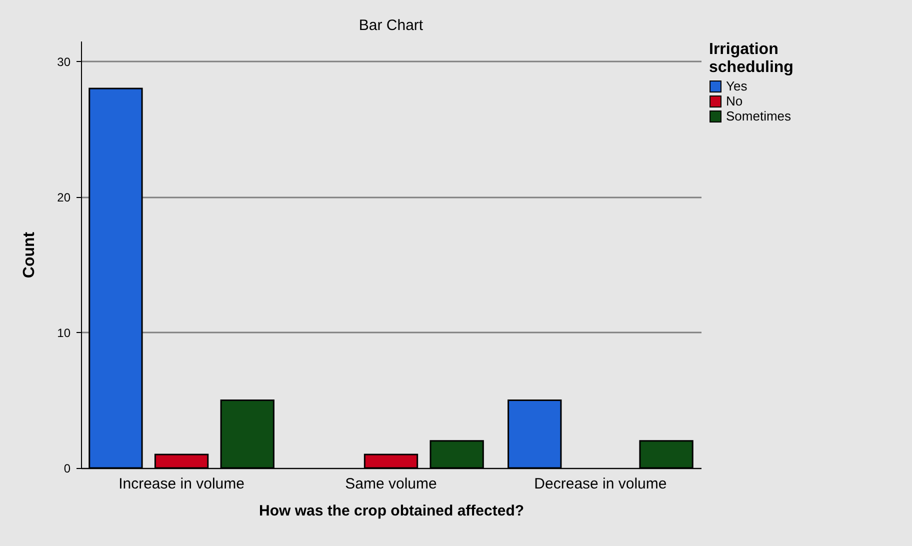 The width and height of the screenshot is (912, 546). Describe the element at coordinates (391, 25) in the screenshot. I see `chart-title: Bar Chart` at that location.